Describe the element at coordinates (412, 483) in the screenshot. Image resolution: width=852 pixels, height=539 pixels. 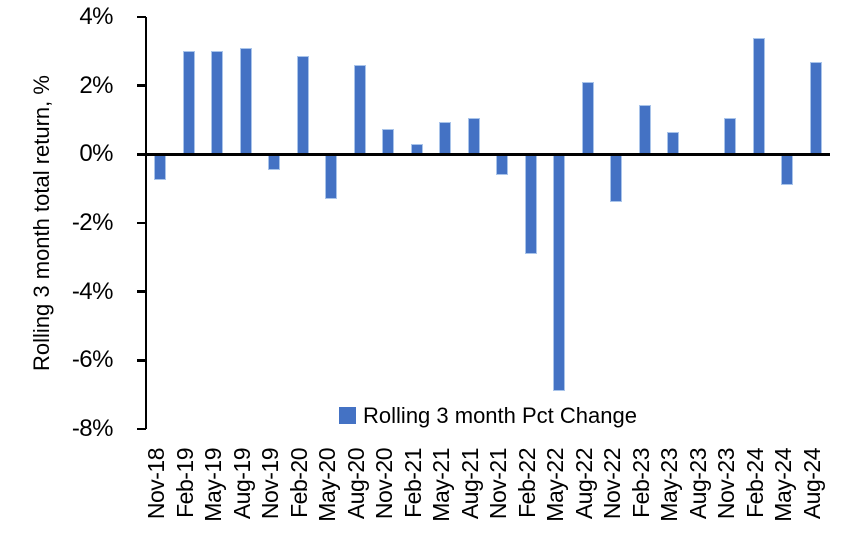
I see `x-tick-label: Feb-21` at that location.